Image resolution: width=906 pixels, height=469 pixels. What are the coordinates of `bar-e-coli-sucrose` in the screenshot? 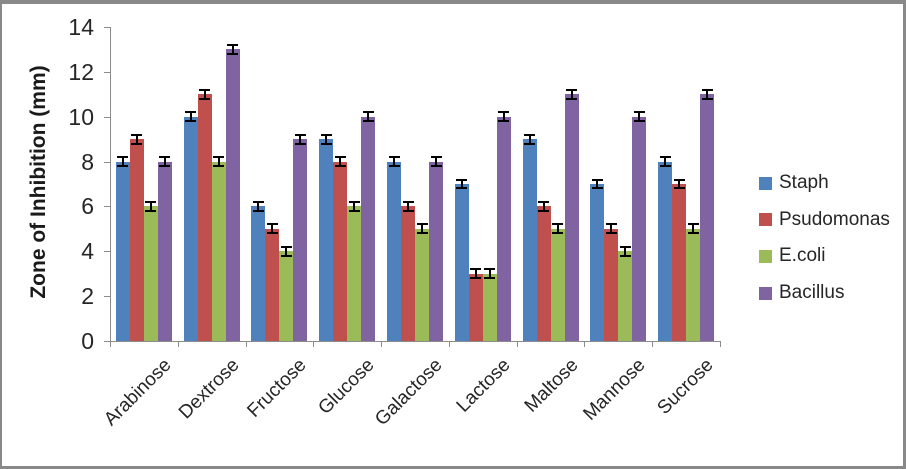 It's located at (693, 284).